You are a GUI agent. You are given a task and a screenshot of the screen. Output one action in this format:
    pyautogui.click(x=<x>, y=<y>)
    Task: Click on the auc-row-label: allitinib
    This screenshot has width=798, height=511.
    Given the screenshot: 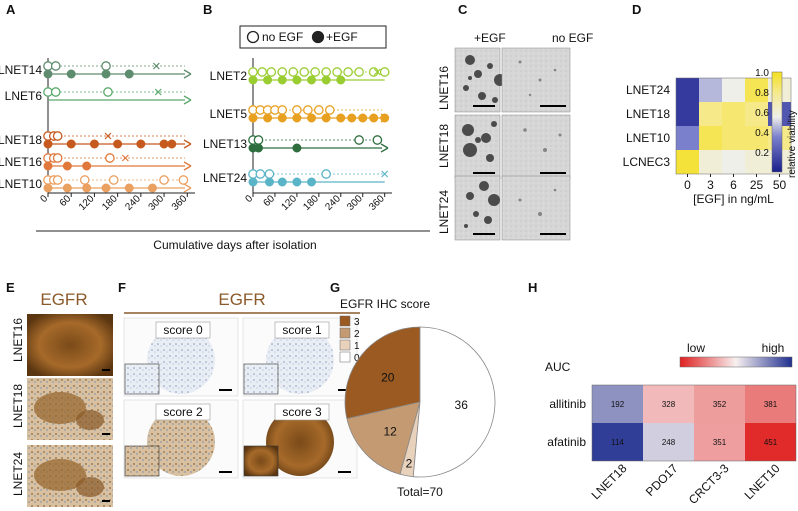 What is the action you would take?
    pyautogui.click(x=567, y=404)
    